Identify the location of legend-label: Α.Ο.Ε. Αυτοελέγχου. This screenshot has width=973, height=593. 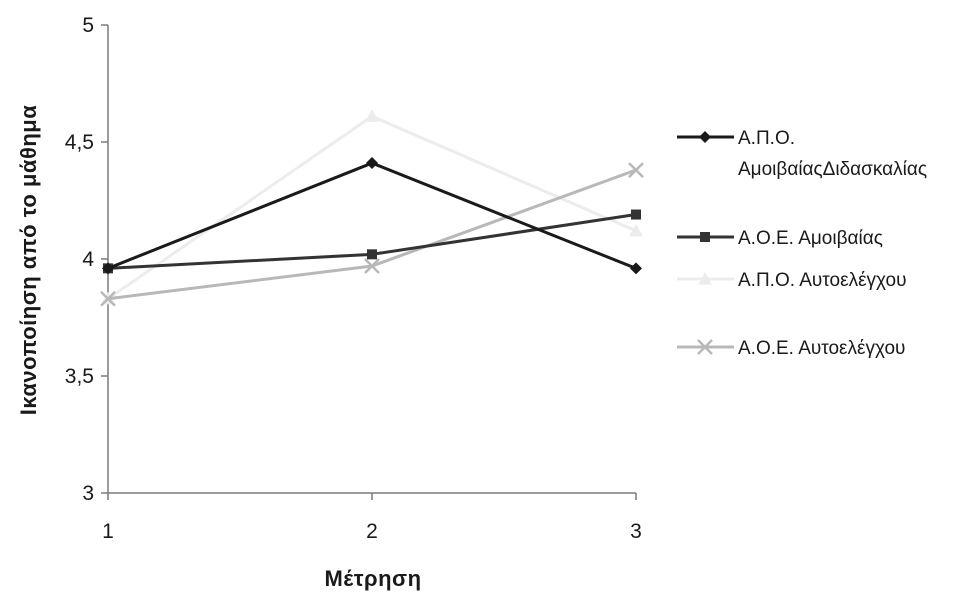
(821, 348).